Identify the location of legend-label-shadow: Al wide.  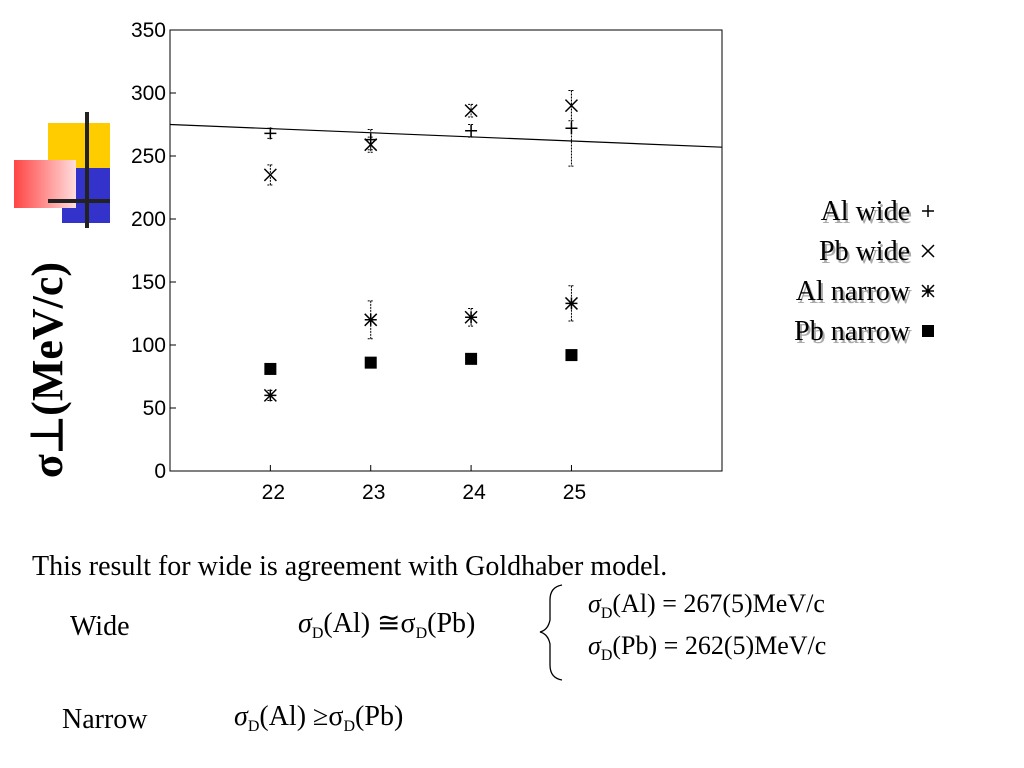
(867, 214).